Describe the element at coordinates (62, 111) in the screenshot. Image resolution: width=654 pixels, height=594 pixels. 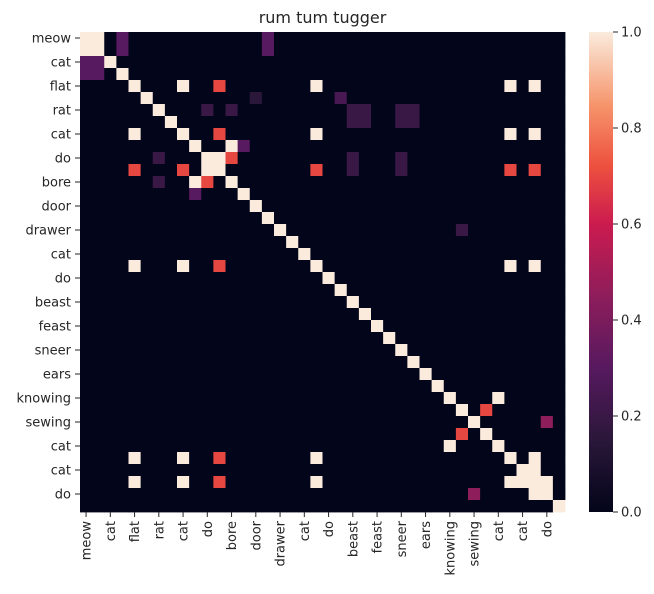
I see `y-tick-label: rat` at that location.